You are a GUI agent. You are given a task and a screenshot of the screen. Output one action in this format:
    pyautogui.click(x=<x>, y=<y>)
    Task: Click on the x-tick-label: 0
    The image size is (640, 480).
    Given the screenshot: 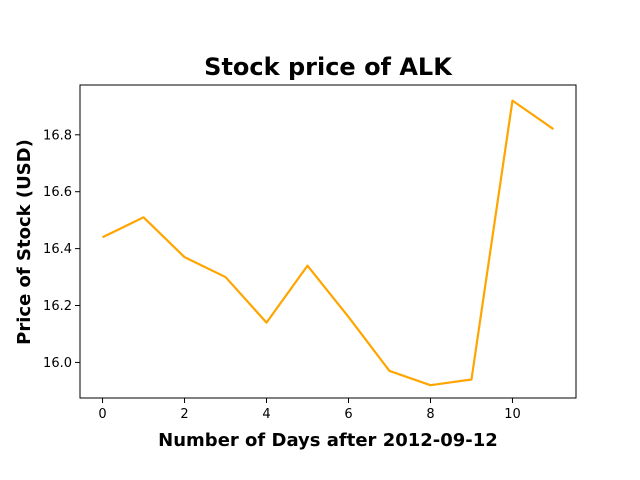 What is the action you would take?
    pyautogui.click(x=102, y=414)
    